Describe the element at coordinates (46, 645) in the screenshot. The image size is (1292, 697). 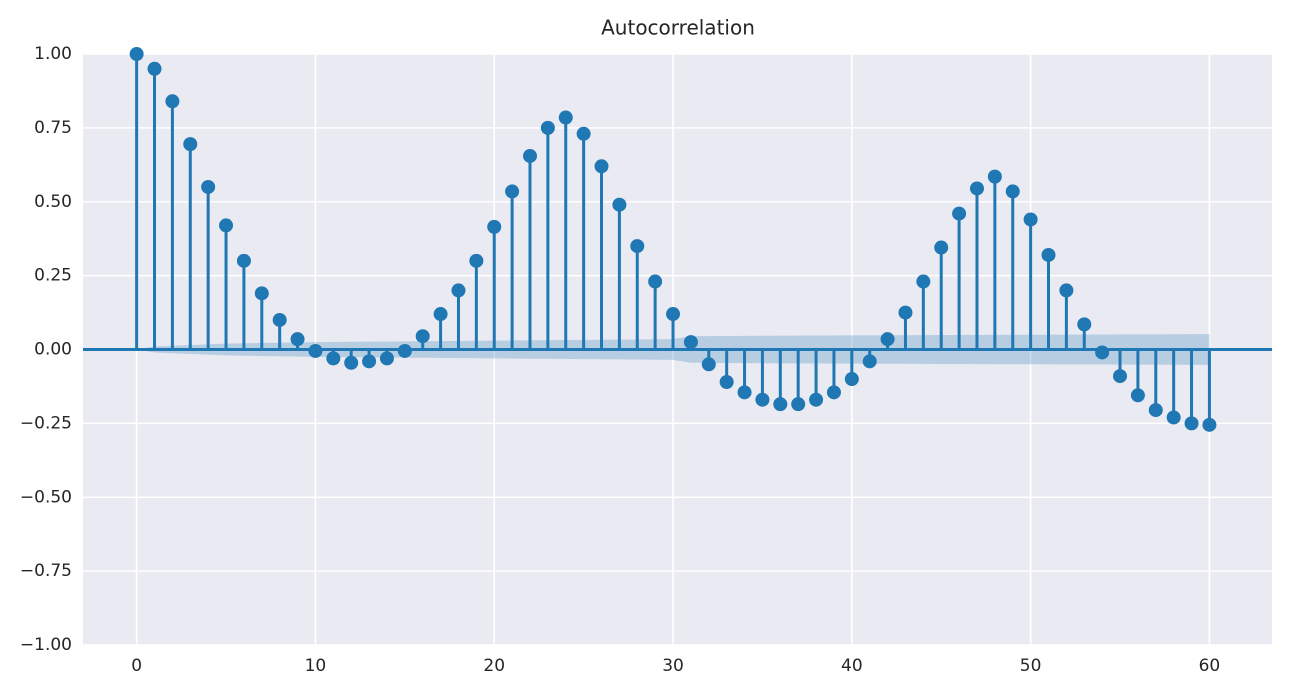
I see `y-tick-label: −1.00` at that location.